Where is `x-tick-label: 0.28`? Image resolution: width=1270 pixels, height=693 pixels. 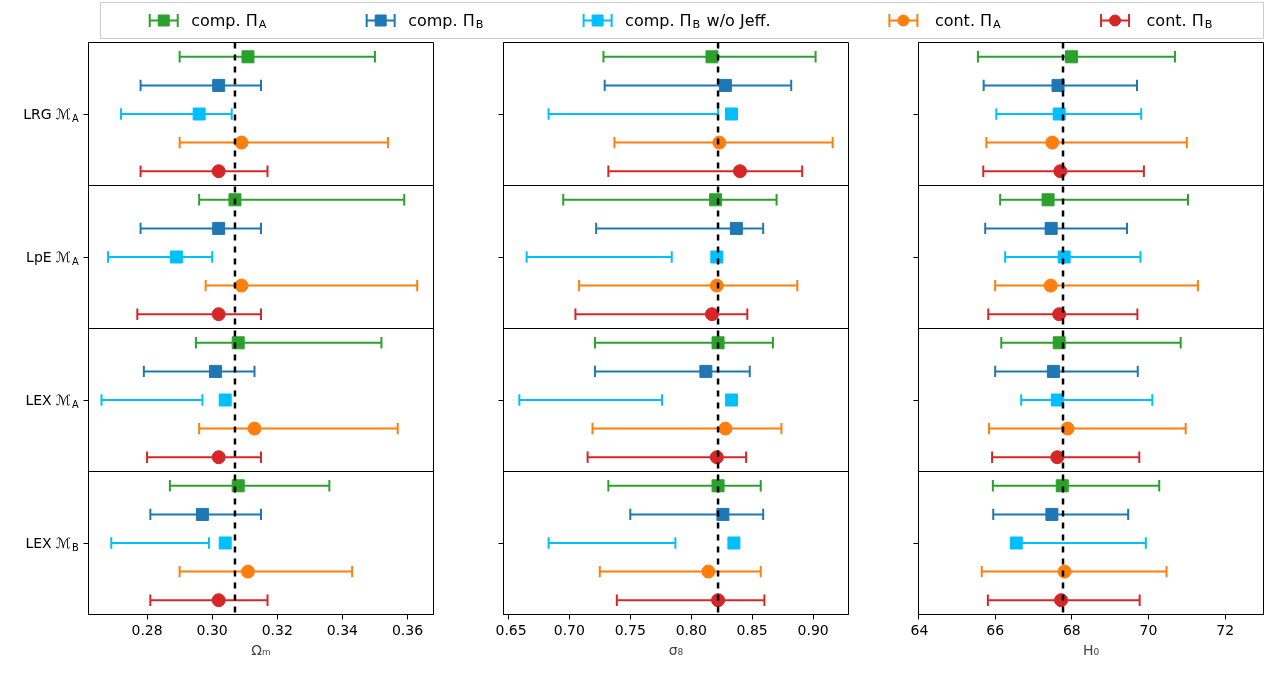 x-tick-label: 0.28 is located at coordinates (147, 629).